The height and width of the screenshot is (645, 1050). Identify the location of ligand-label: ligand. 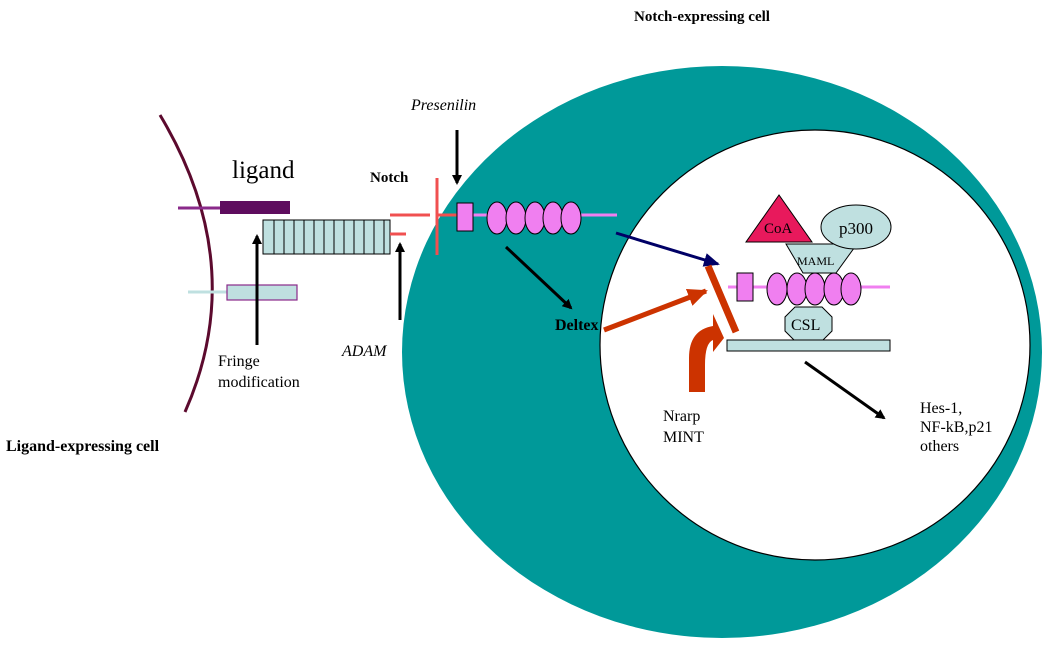
(263, 170).